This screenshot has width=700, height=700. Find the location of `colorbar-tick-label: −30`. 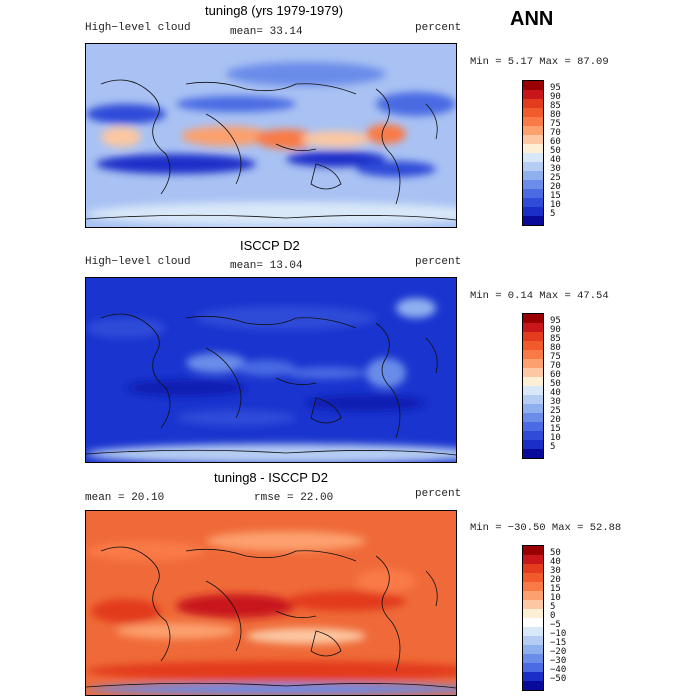

colorbar-tick-label: −30 is located at coordinates (558, 661).